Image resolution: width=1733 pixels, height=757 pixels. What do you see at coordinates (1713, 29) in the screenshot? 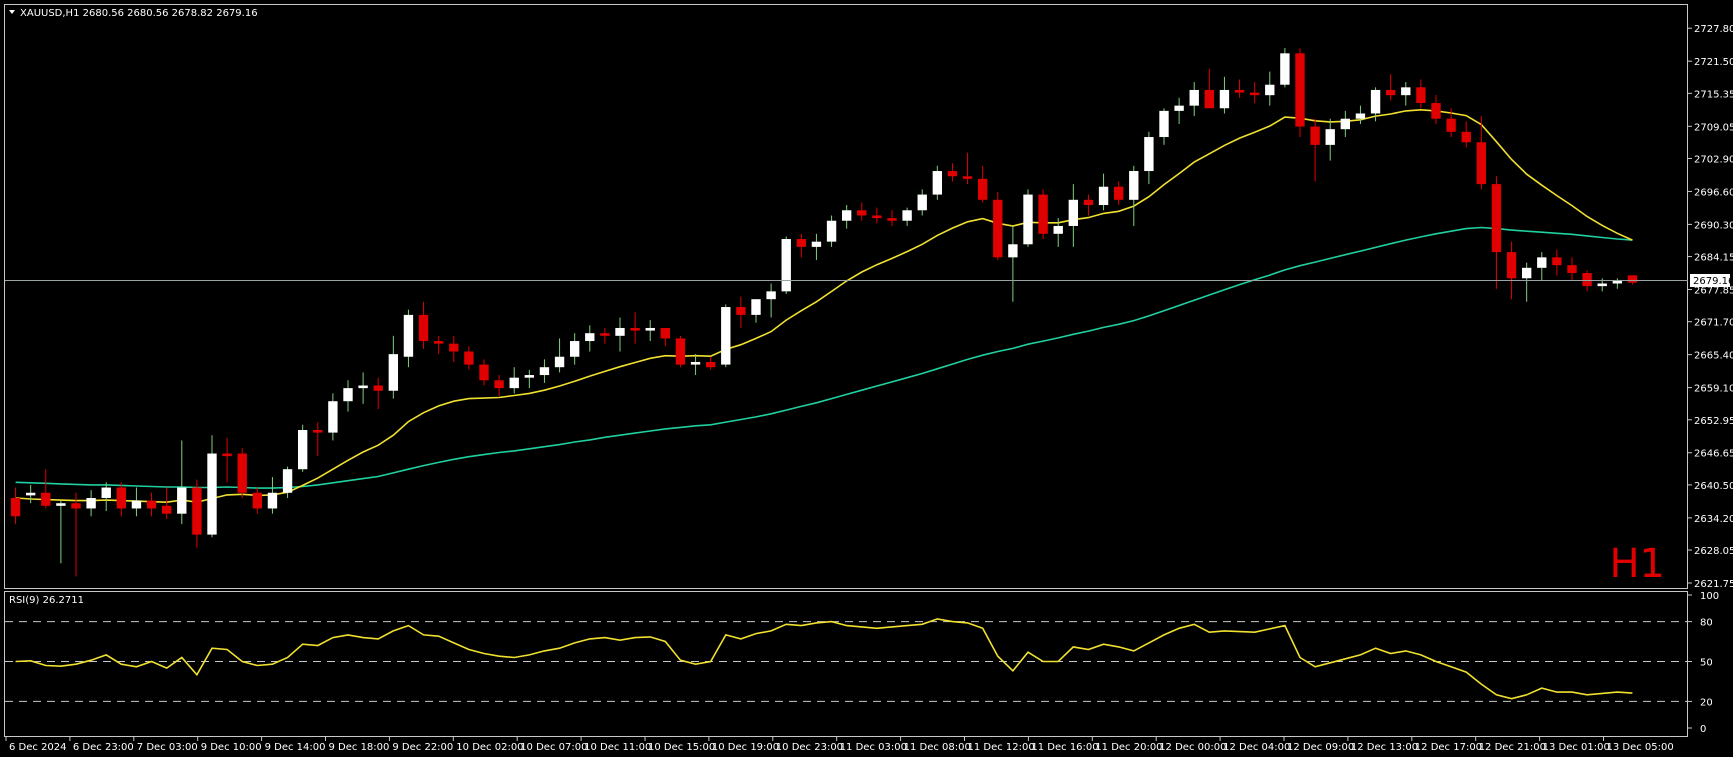
I see `price-tick-label: 2727.80` at bounding box center [1713, 29].